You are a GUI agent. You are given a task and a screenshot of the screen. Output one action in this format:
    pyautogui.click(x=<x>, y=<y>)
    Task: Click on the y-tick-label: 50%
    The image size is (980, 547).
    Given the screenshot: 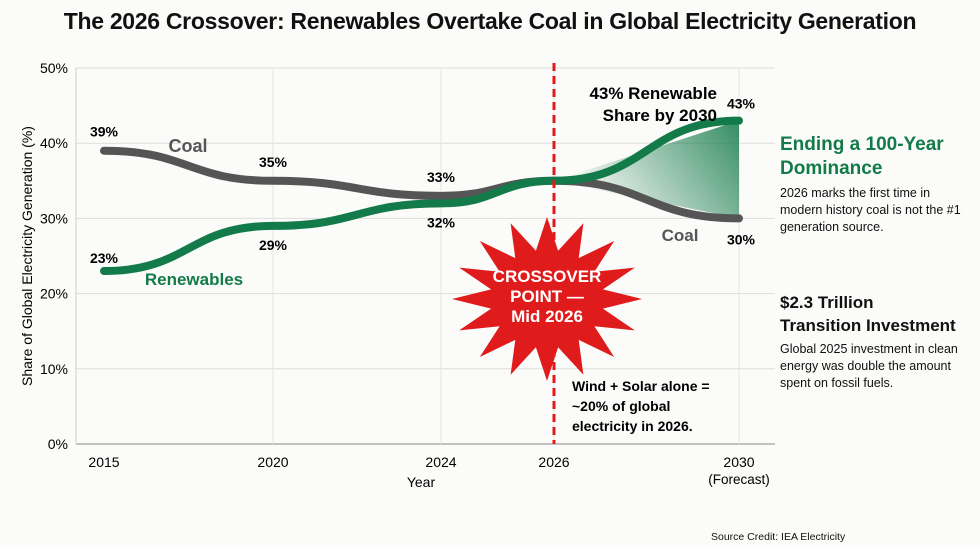 What is the action you would take?
    pyautogui.click(x=54, y=68)
    